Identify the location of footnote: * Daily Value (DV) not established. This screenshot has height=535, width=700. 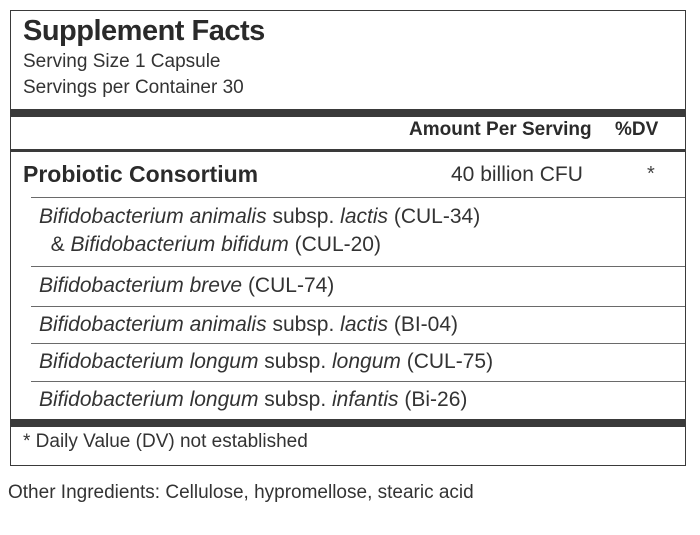
(165, 441).